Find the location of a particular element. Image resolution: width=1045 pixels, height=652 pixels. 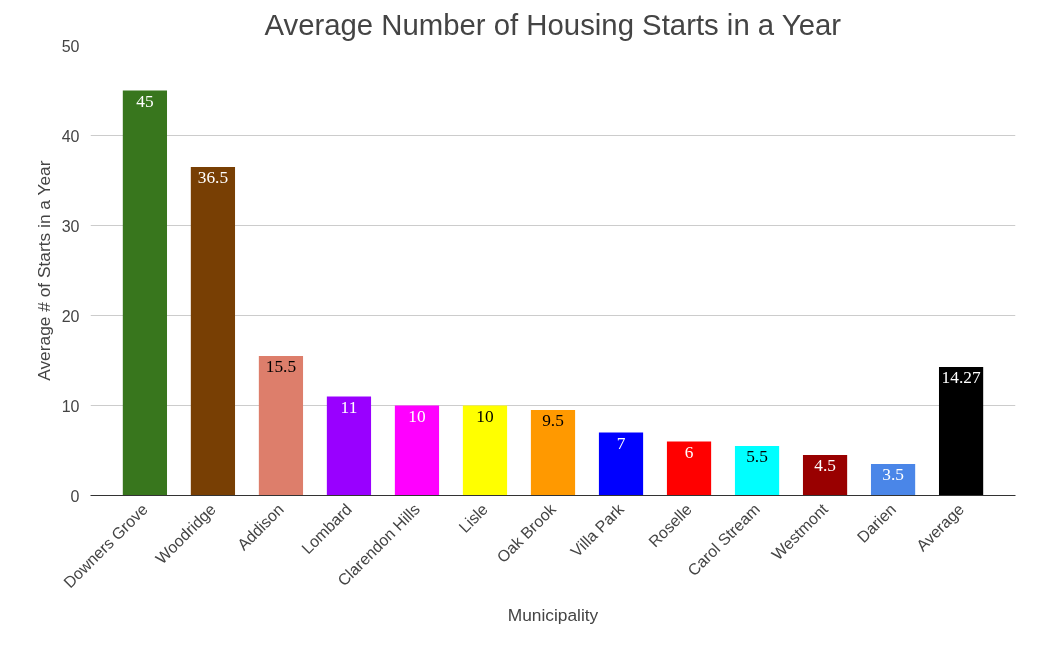

data-label: 36.5 is located at coordinates (213, 177).